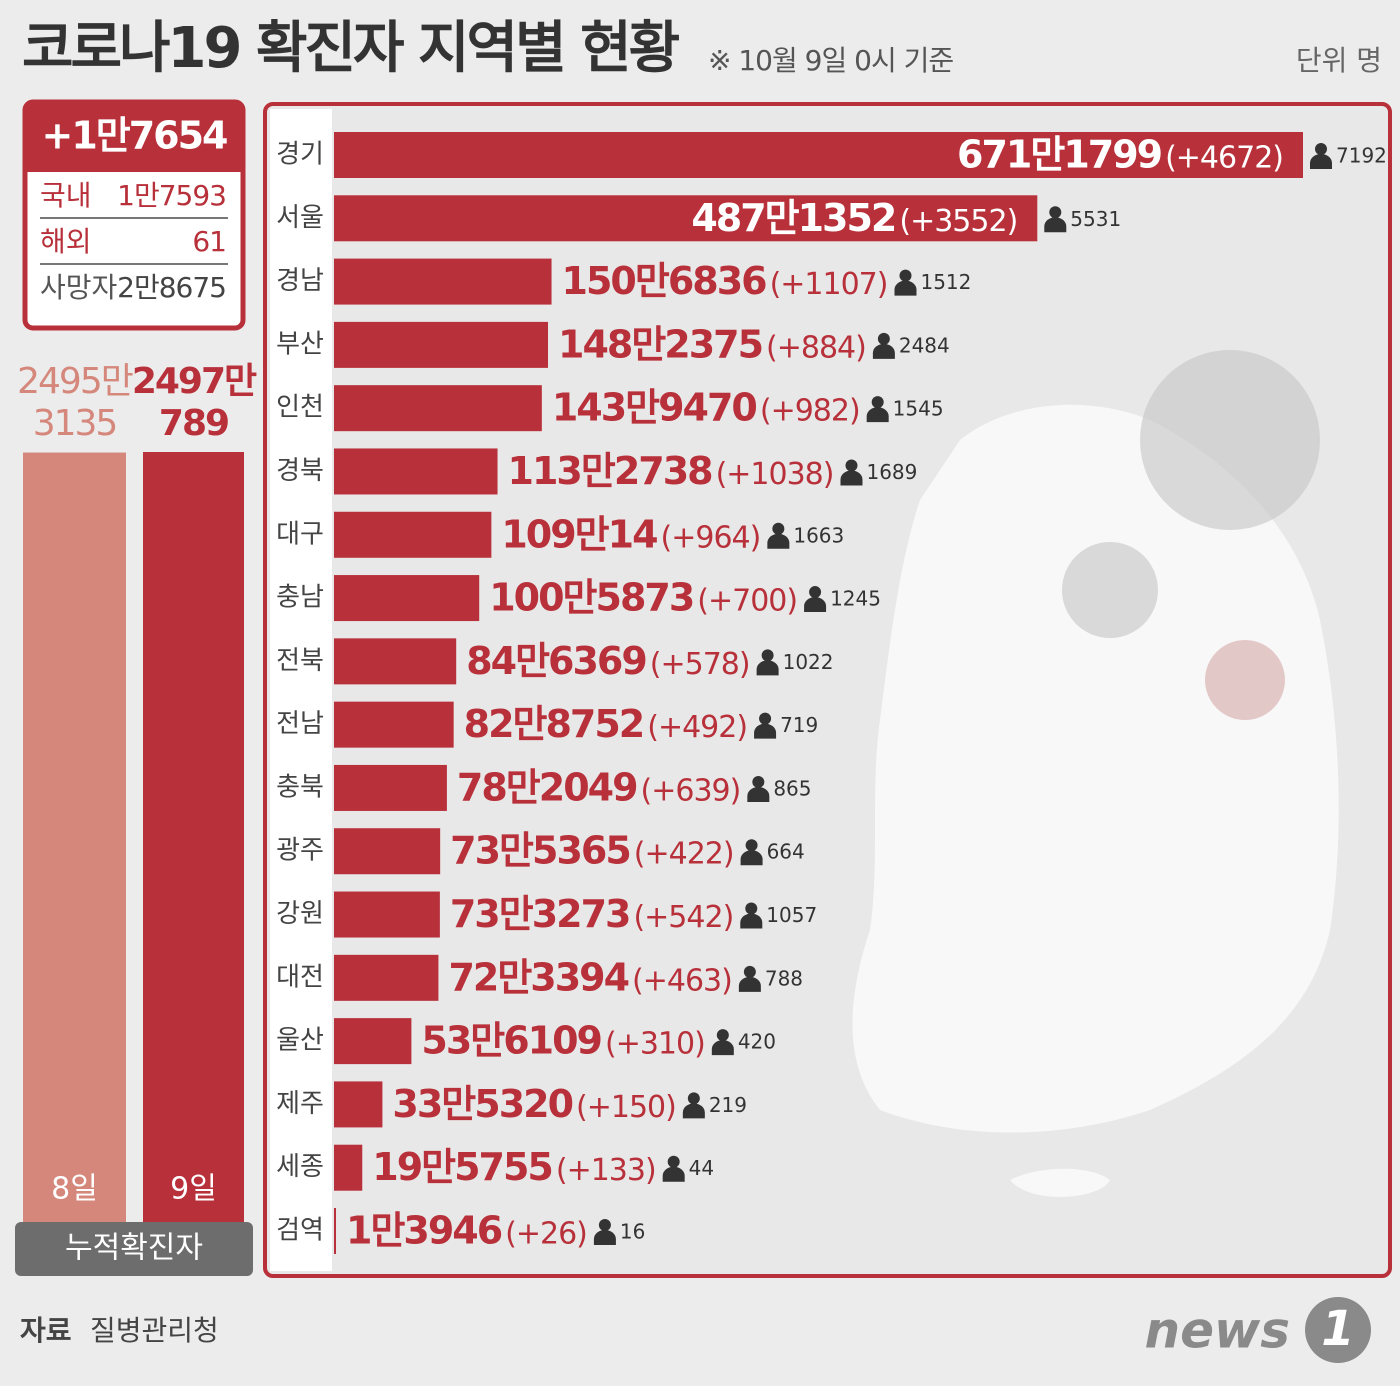 The width and height of the screenshot is (1400, 1386). What do you see at coordinates (134, 1248) in the screenshot?
I see `x-axis-label: 누적확진자` at bounding box center [134, 1248].